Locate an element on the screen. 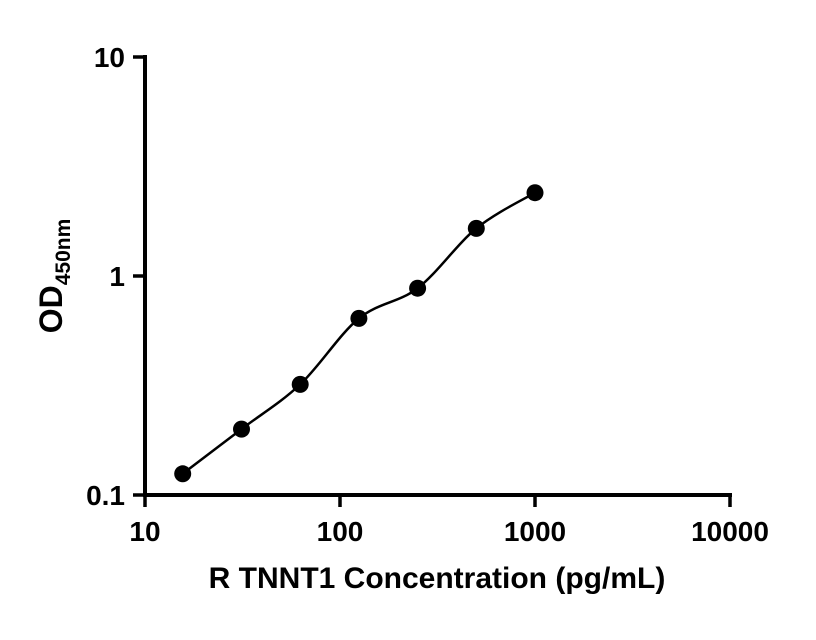 This screenshot has height=640, width=816. x-axis-title: R TNNT1 Concentration (pg/mL) is located at coordinates (437, 578).